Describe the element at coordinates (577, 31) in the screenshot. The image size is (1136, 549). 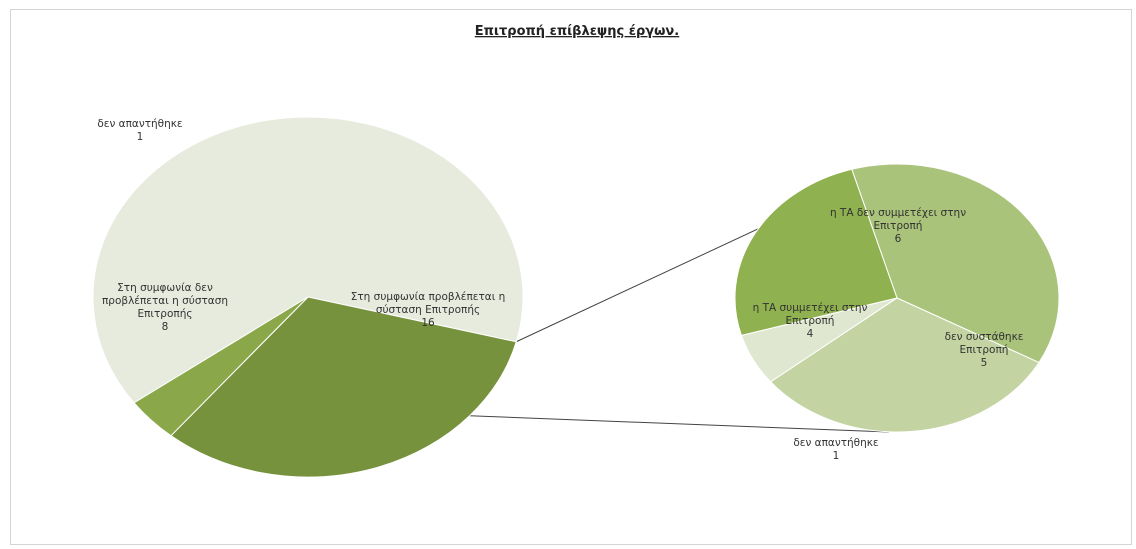
I see `chart-title: Επιτροπή επίβλεψης έργων.` at that location.